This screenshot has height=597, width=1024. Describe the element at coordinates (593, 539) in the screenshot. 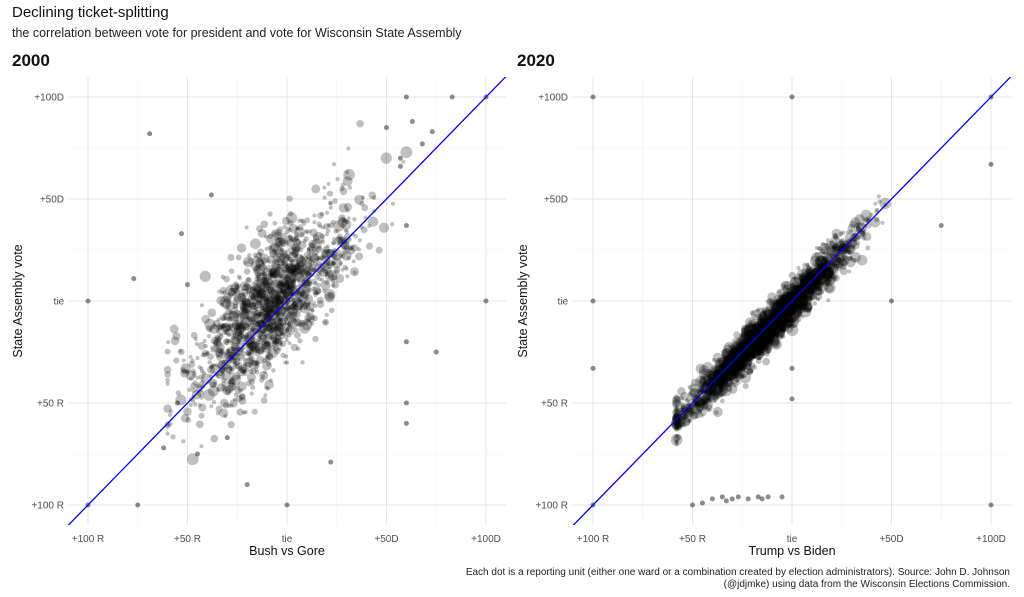

I see `x-tick-label: +100 R` at that location.